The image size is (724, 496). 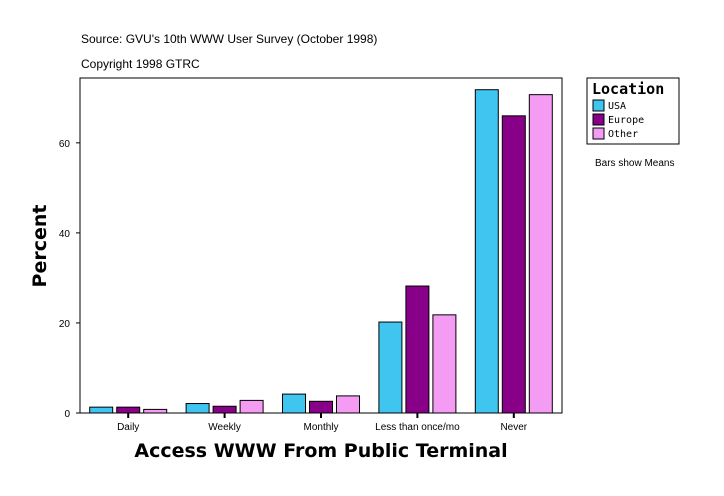 I want to click on x-axis-label: Access WWW From Public Terminal, so click(x=320, y=451).